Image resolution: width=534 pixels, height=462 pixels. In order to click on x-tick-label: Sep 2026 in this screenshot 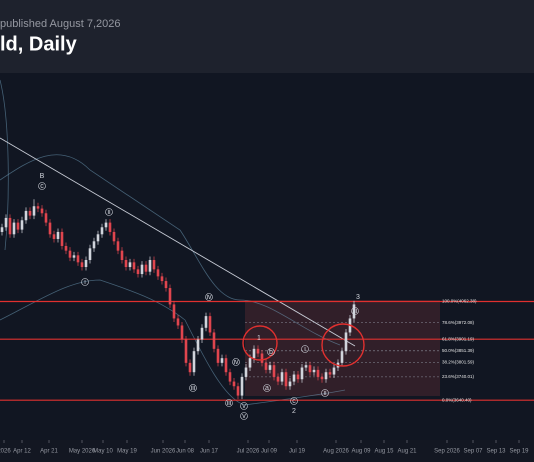, I will do `click(447, 452)`.